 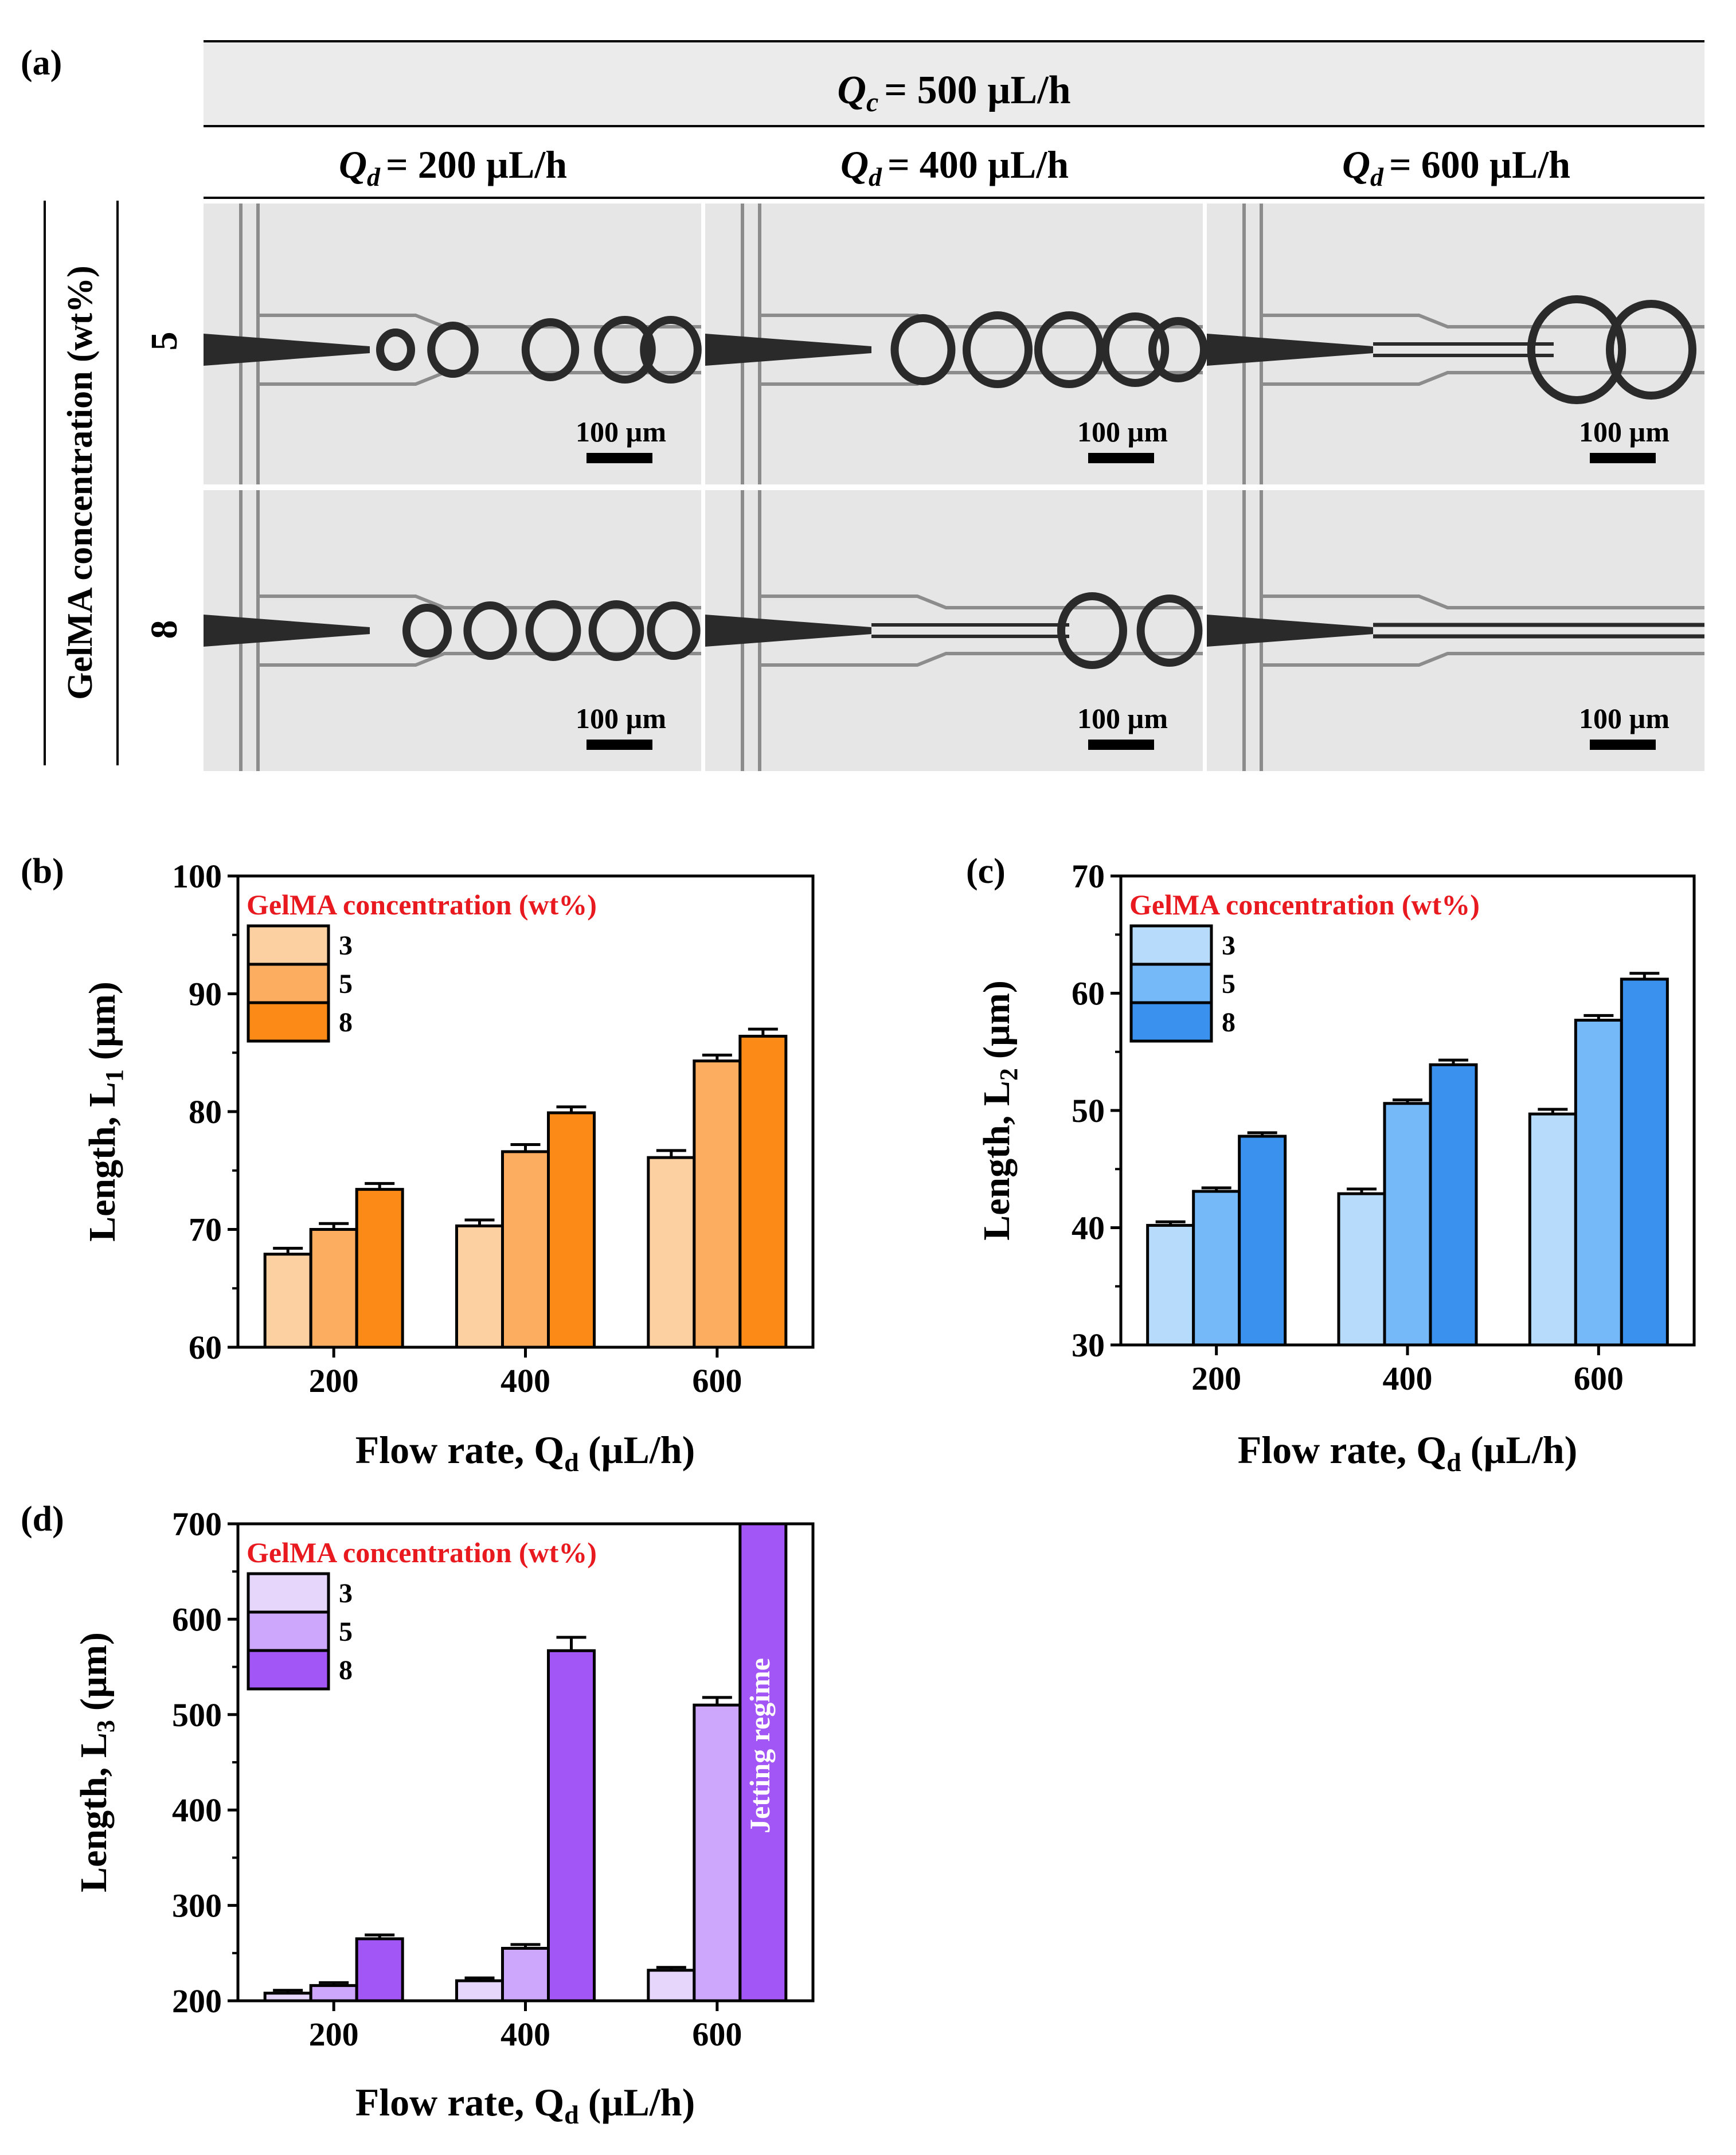 I want to click on micrograph-8-1-scale-bar, so click(x=1121, y=745).